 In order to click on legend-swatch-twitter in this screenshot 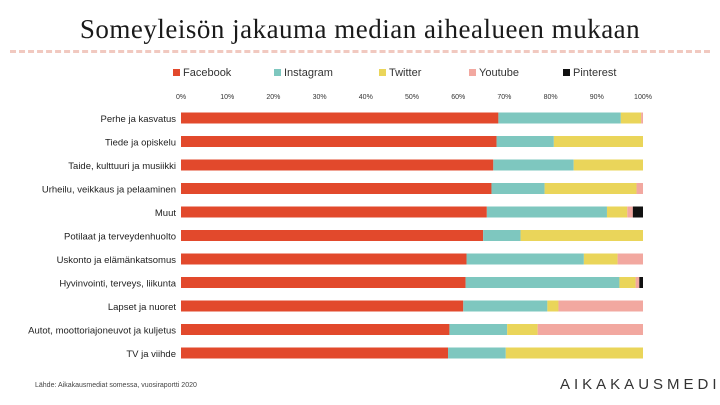, I will do `click(382, 72)`.